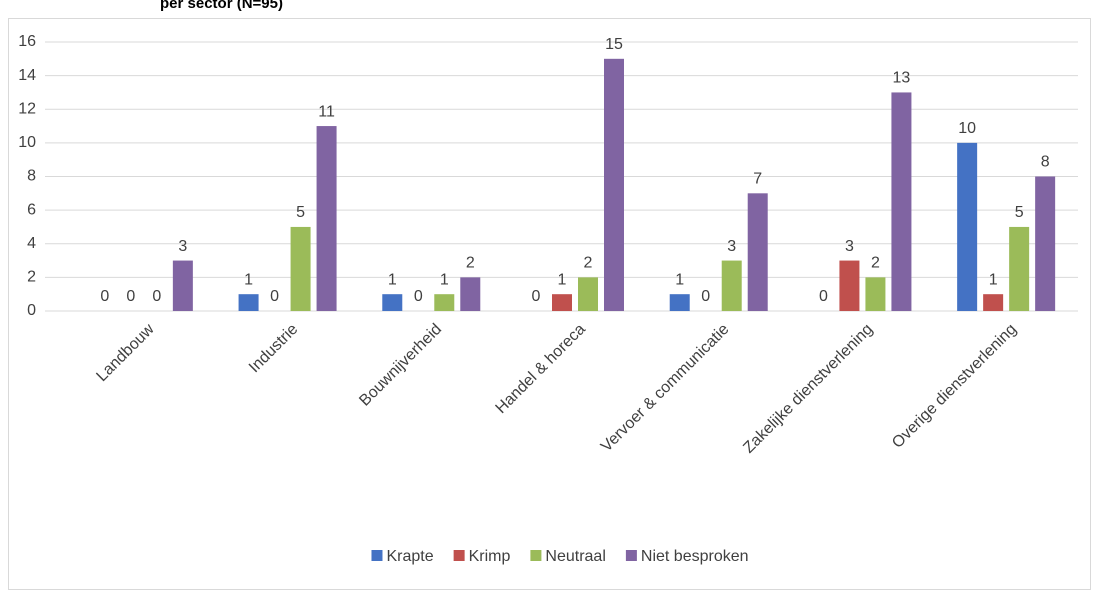  Describe the element at coordinates (326, 111) in the screenshot. I see `data-label: 11` at that location.